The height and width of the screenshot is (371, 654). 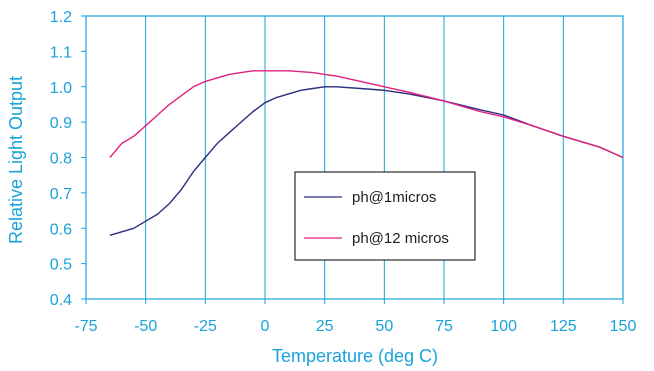 What do you see at coordinates (61, 159) in the screenshot?
I see `y-tick-label: 0.8` at bounding box center [61, 159].